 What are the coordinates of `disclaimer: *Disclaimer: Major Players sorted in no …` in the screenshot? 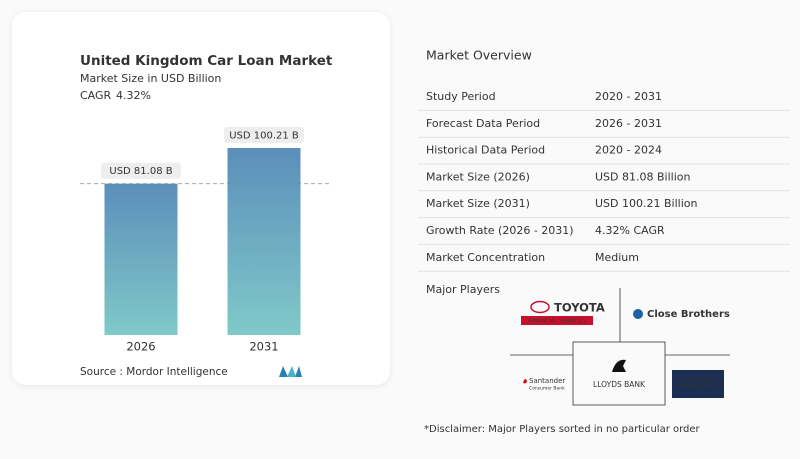 It's located at (562, 429).